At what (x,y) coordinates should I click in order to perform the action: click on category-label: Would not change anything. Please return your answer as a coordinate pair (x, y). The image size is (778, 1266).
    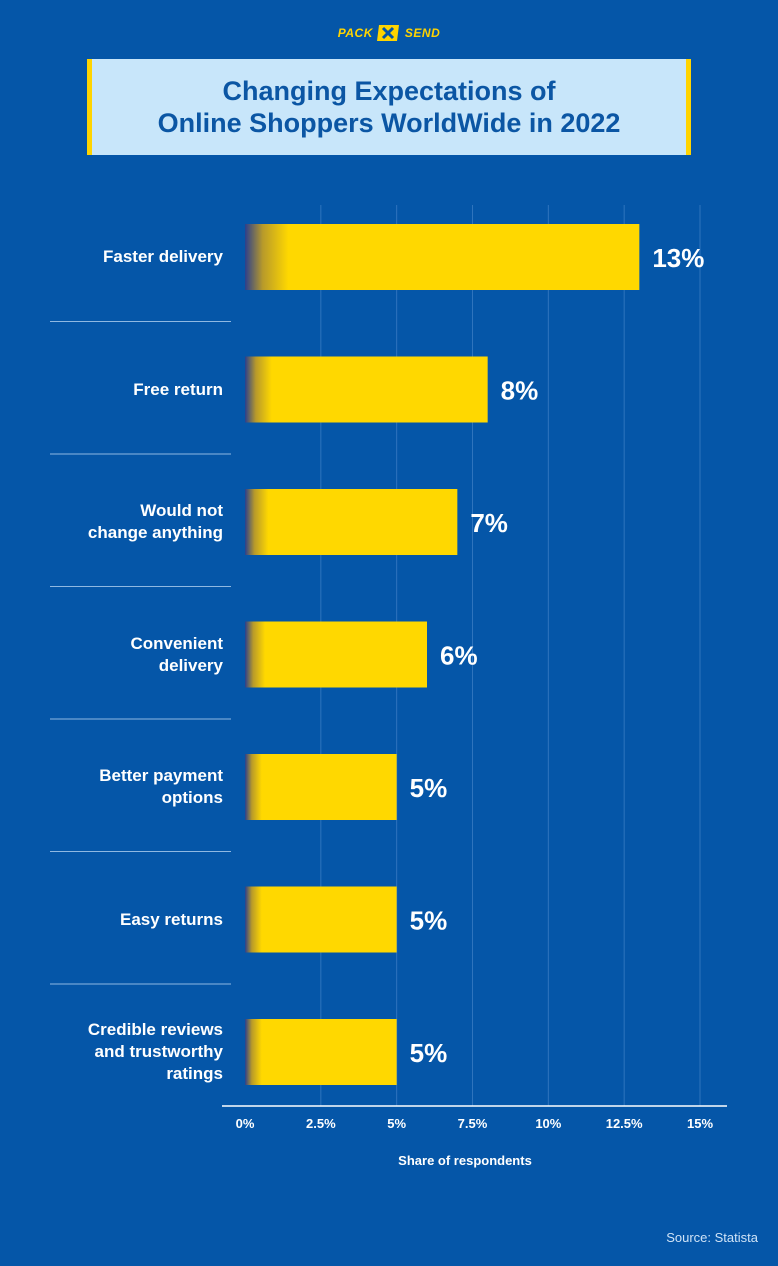
    Looking at the image, I should click on (155, 521).